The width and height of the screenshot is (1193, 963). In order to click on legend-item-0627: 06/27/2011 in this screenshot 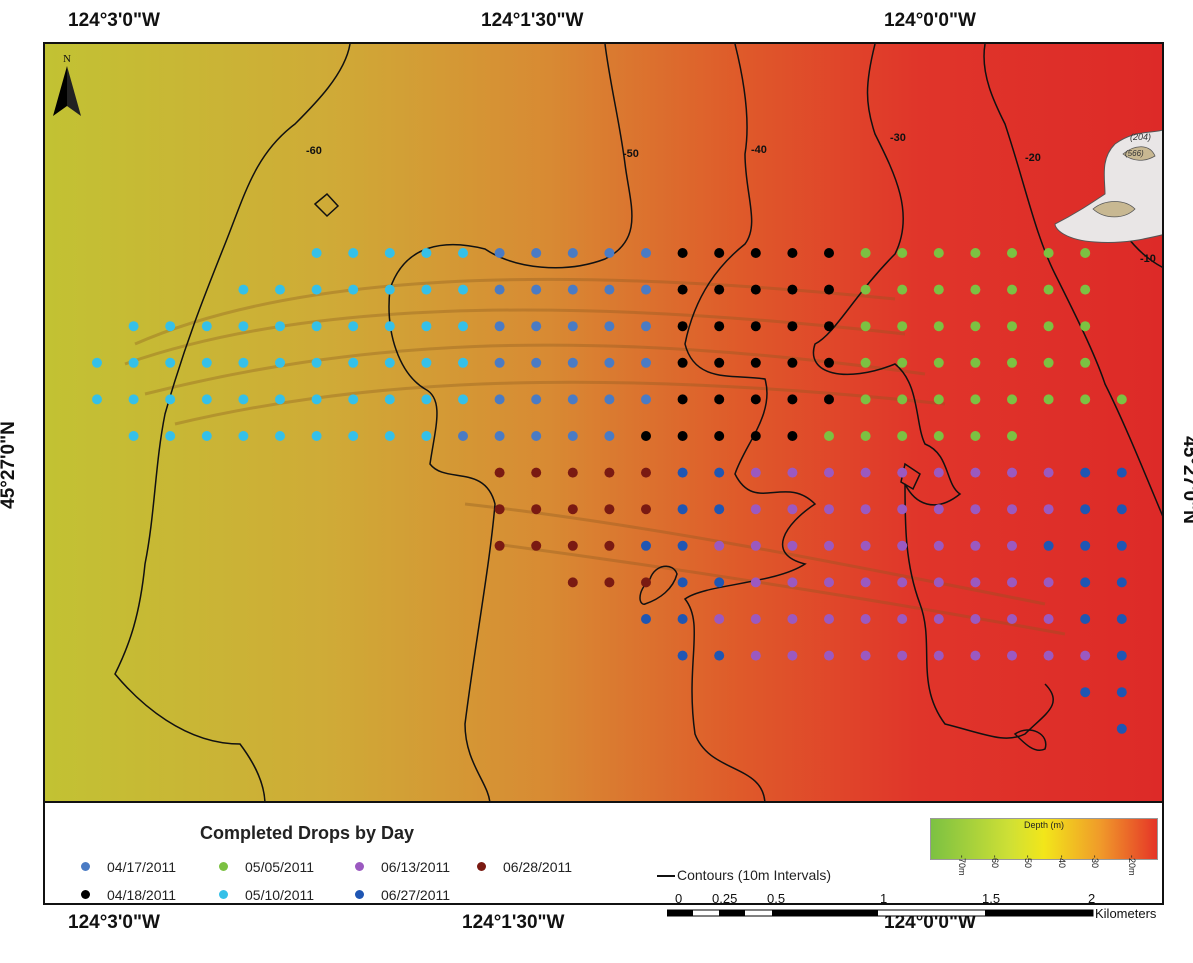, I will do `click(402, 895)`.